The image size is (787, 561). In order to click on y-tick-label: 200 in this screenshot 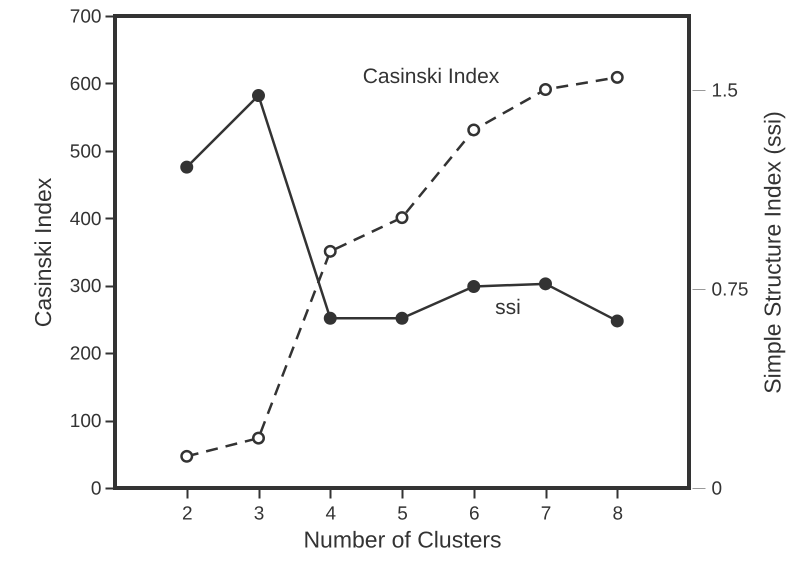, I will do `click(86, 354)`.